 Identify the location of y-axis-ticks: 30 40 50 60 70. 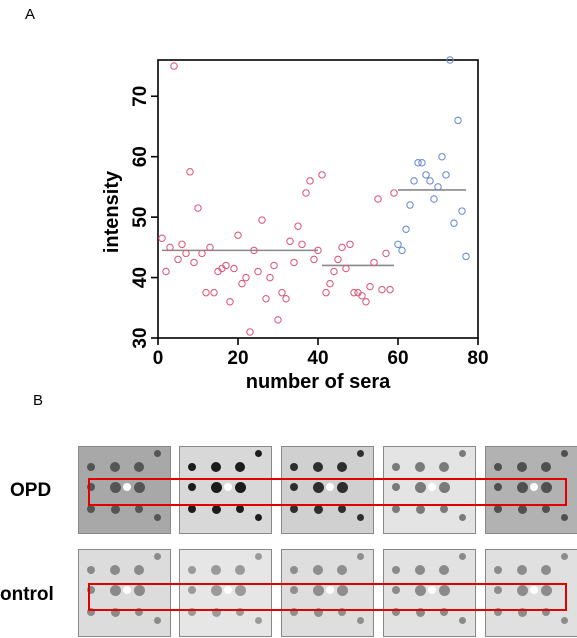
(144, 217).